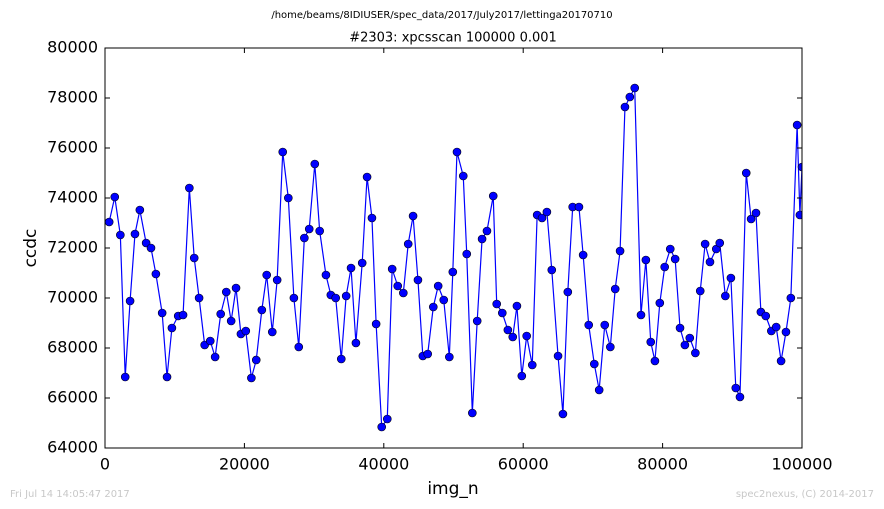 The width and height of the screenshot is (884, 509). I want to click on chart-title: #2303: xpcsscan 100000 0.001, so click(453, 38).